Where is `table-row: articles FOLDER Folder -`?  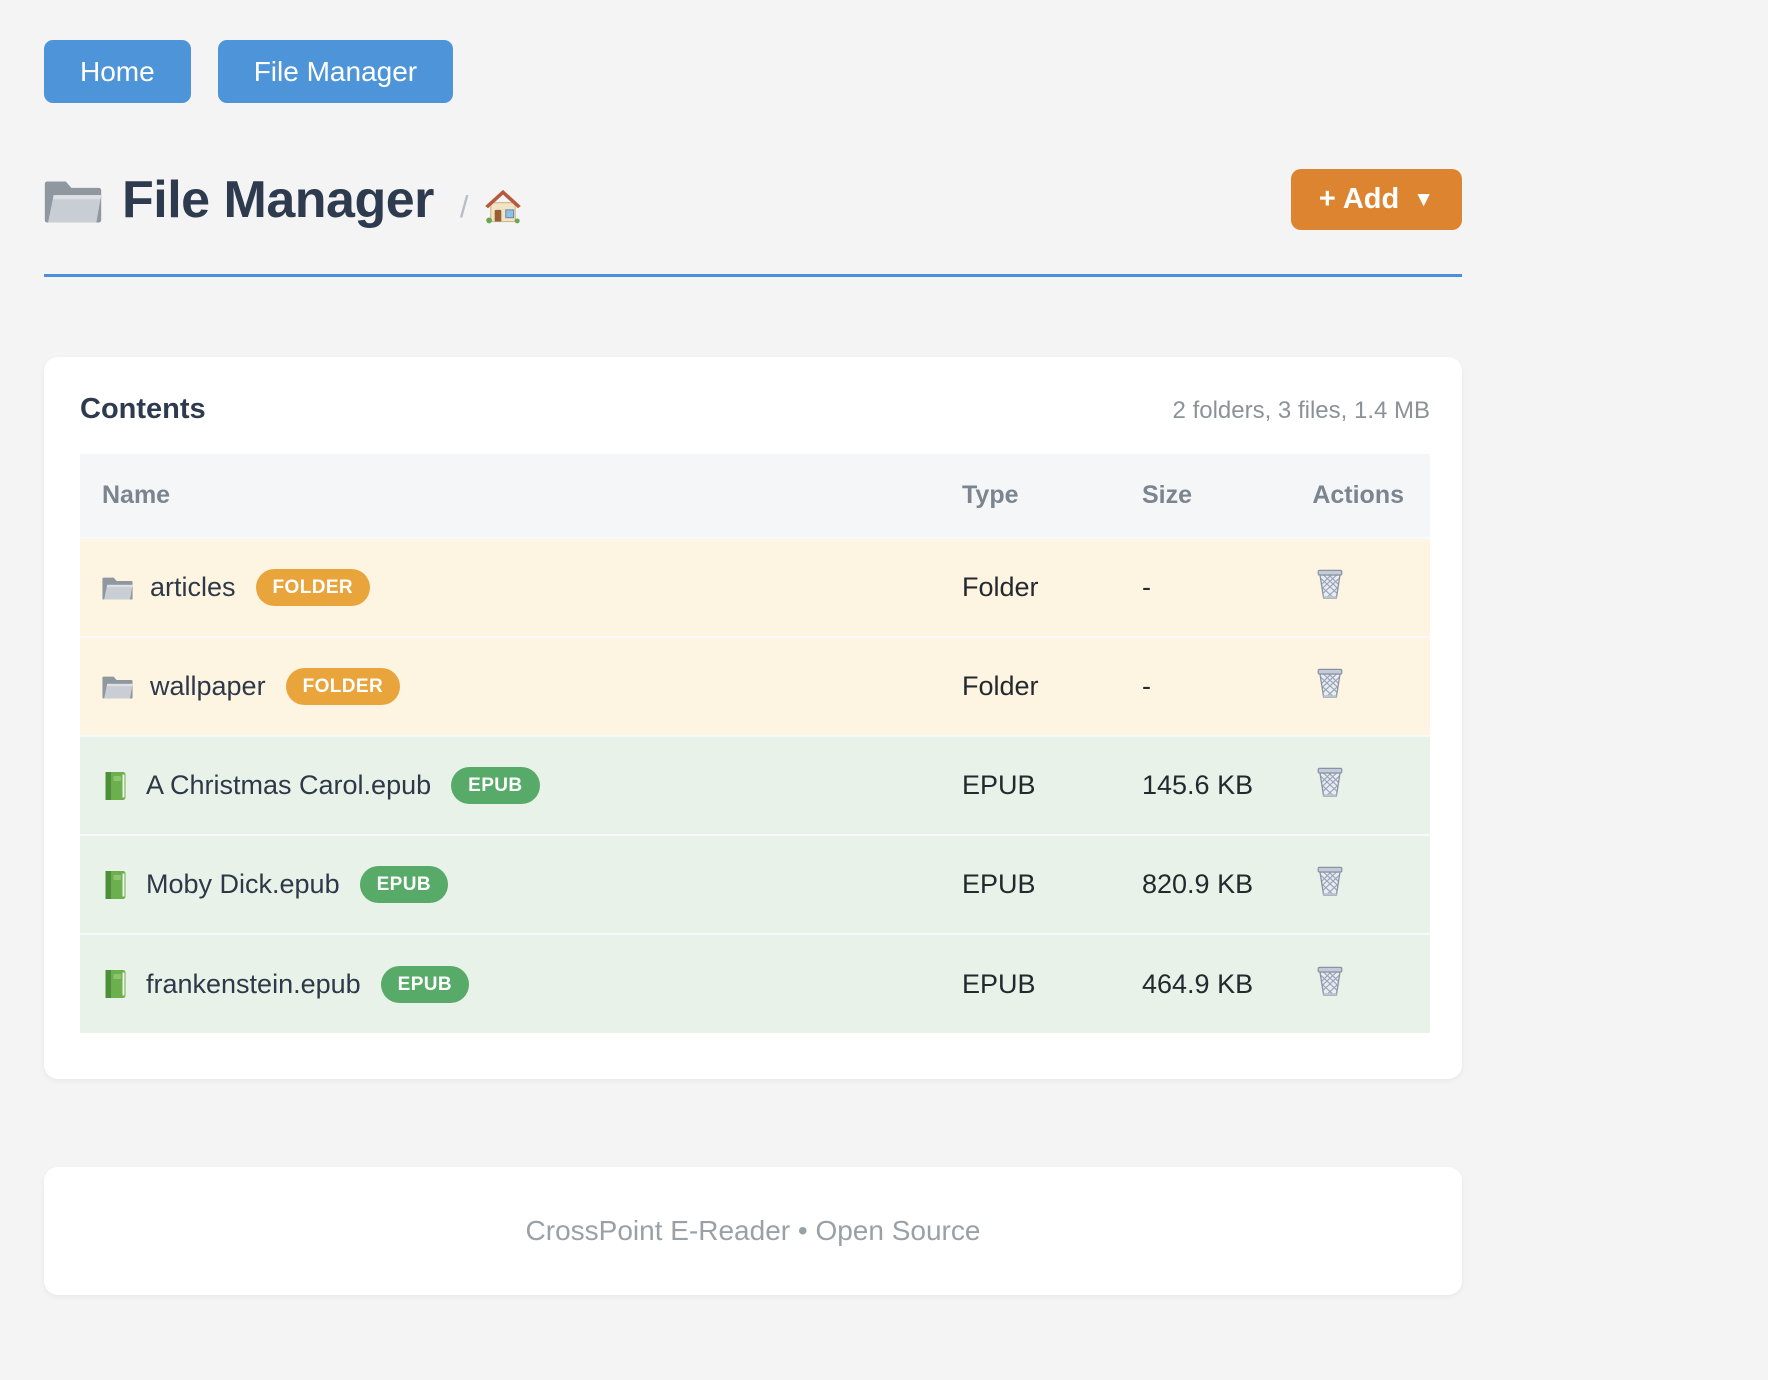 table-row: articles FOLDER Folder - is located at coordinates (755, 587).